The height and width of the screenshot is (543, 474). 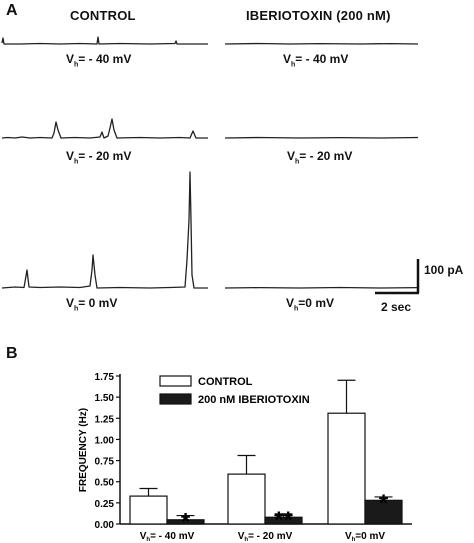 What do you see at coordinates (99, 60) in the screenshot?
I see `label-control-m40: Vh= - 40 mV` at bounding box center [99, 60].